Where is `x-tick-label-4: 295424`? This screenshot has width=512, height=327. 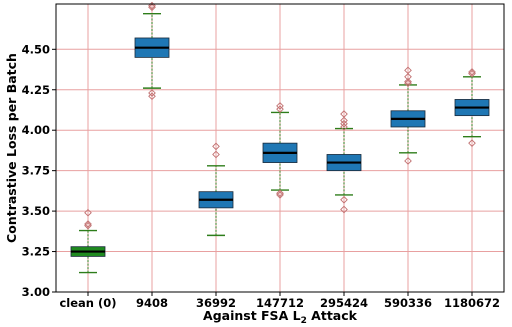
x-tick-label-4: 295424 is located at coordinates (344, 303).